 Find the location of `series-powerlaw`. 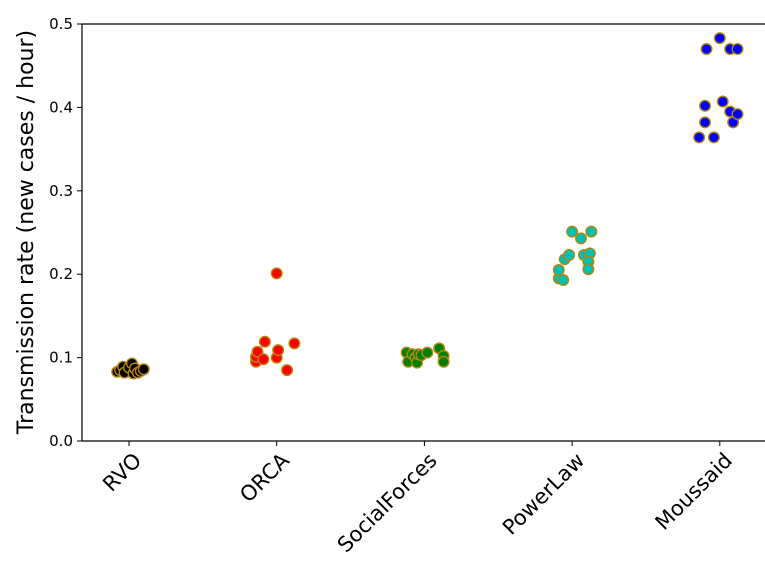

series-powerlaw is located at coordinates (575, 256).